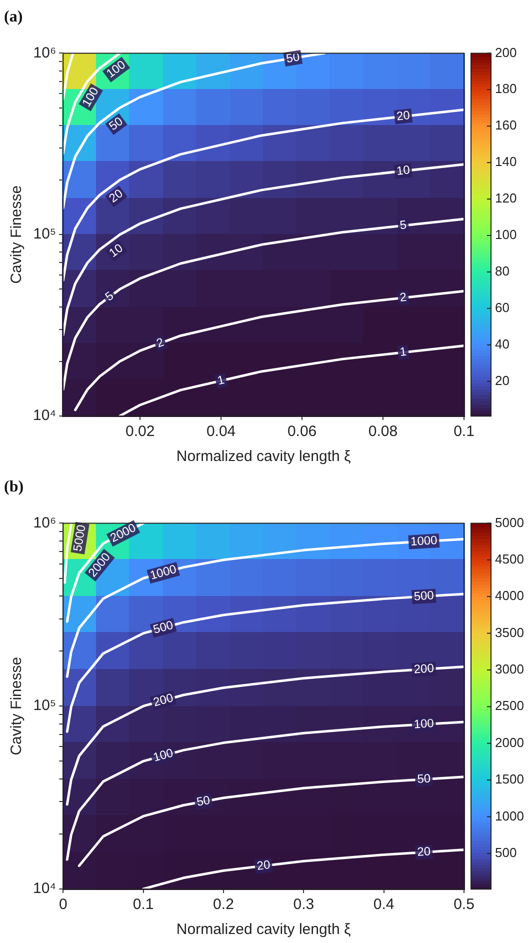 This screenshot has width=532, height=943. What do you see at coordinates (506, 88) in the screenshot?
I see `color-bar-label: 180` at bounding box center [506, 88].